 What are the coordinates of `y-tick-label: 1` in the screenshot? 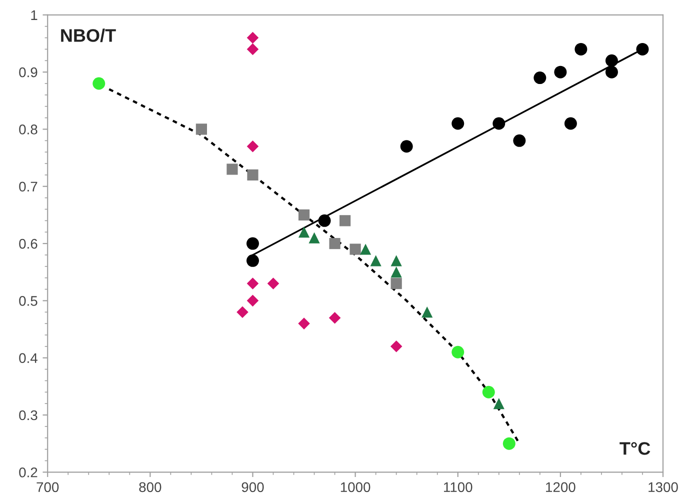 It's located at (34, 15).